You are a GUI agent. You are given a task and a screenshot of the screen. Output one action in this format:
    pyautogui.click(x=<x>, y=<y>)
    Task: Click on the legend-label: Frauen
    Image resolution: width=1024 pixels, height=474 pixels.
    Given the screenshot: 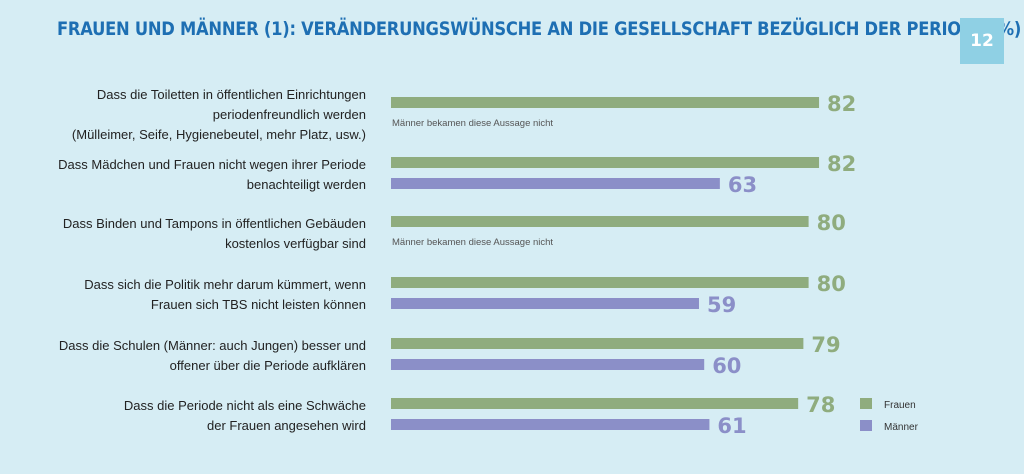 What is the action you would take?
    pyautogui.click(x=900, y=405)
    